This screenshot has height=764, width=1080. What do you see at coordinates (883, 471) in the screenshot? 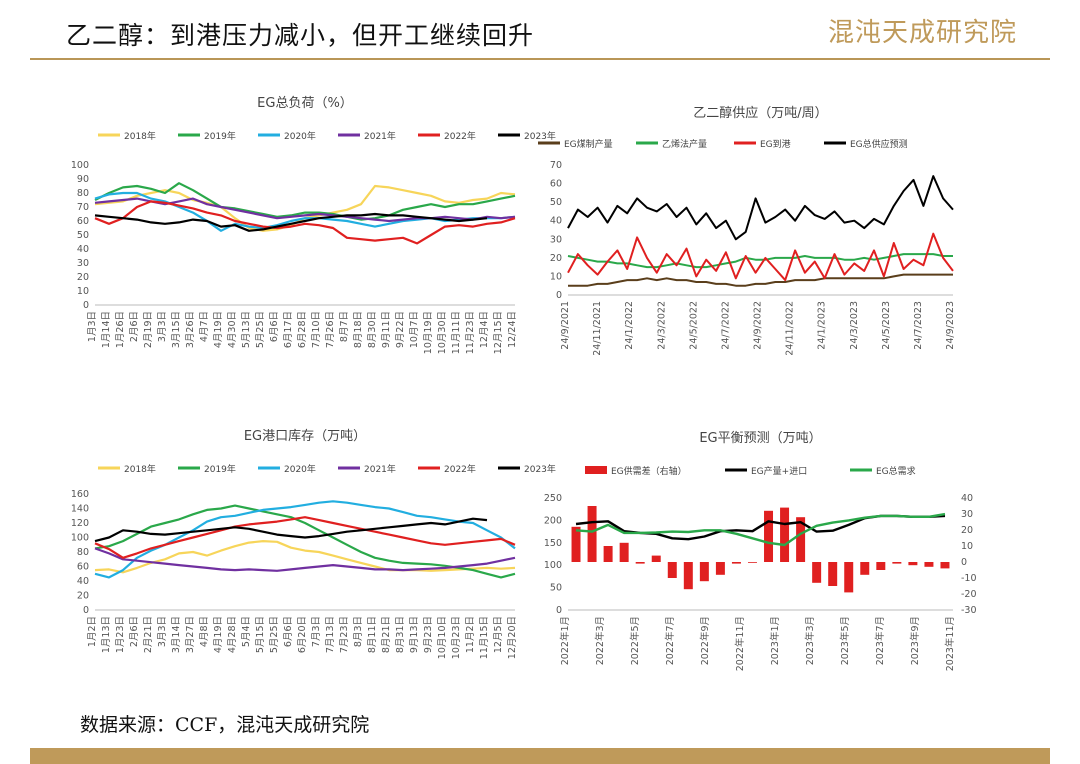
I see `legend-entry: EG总需求` at bounding box center [883, 471].